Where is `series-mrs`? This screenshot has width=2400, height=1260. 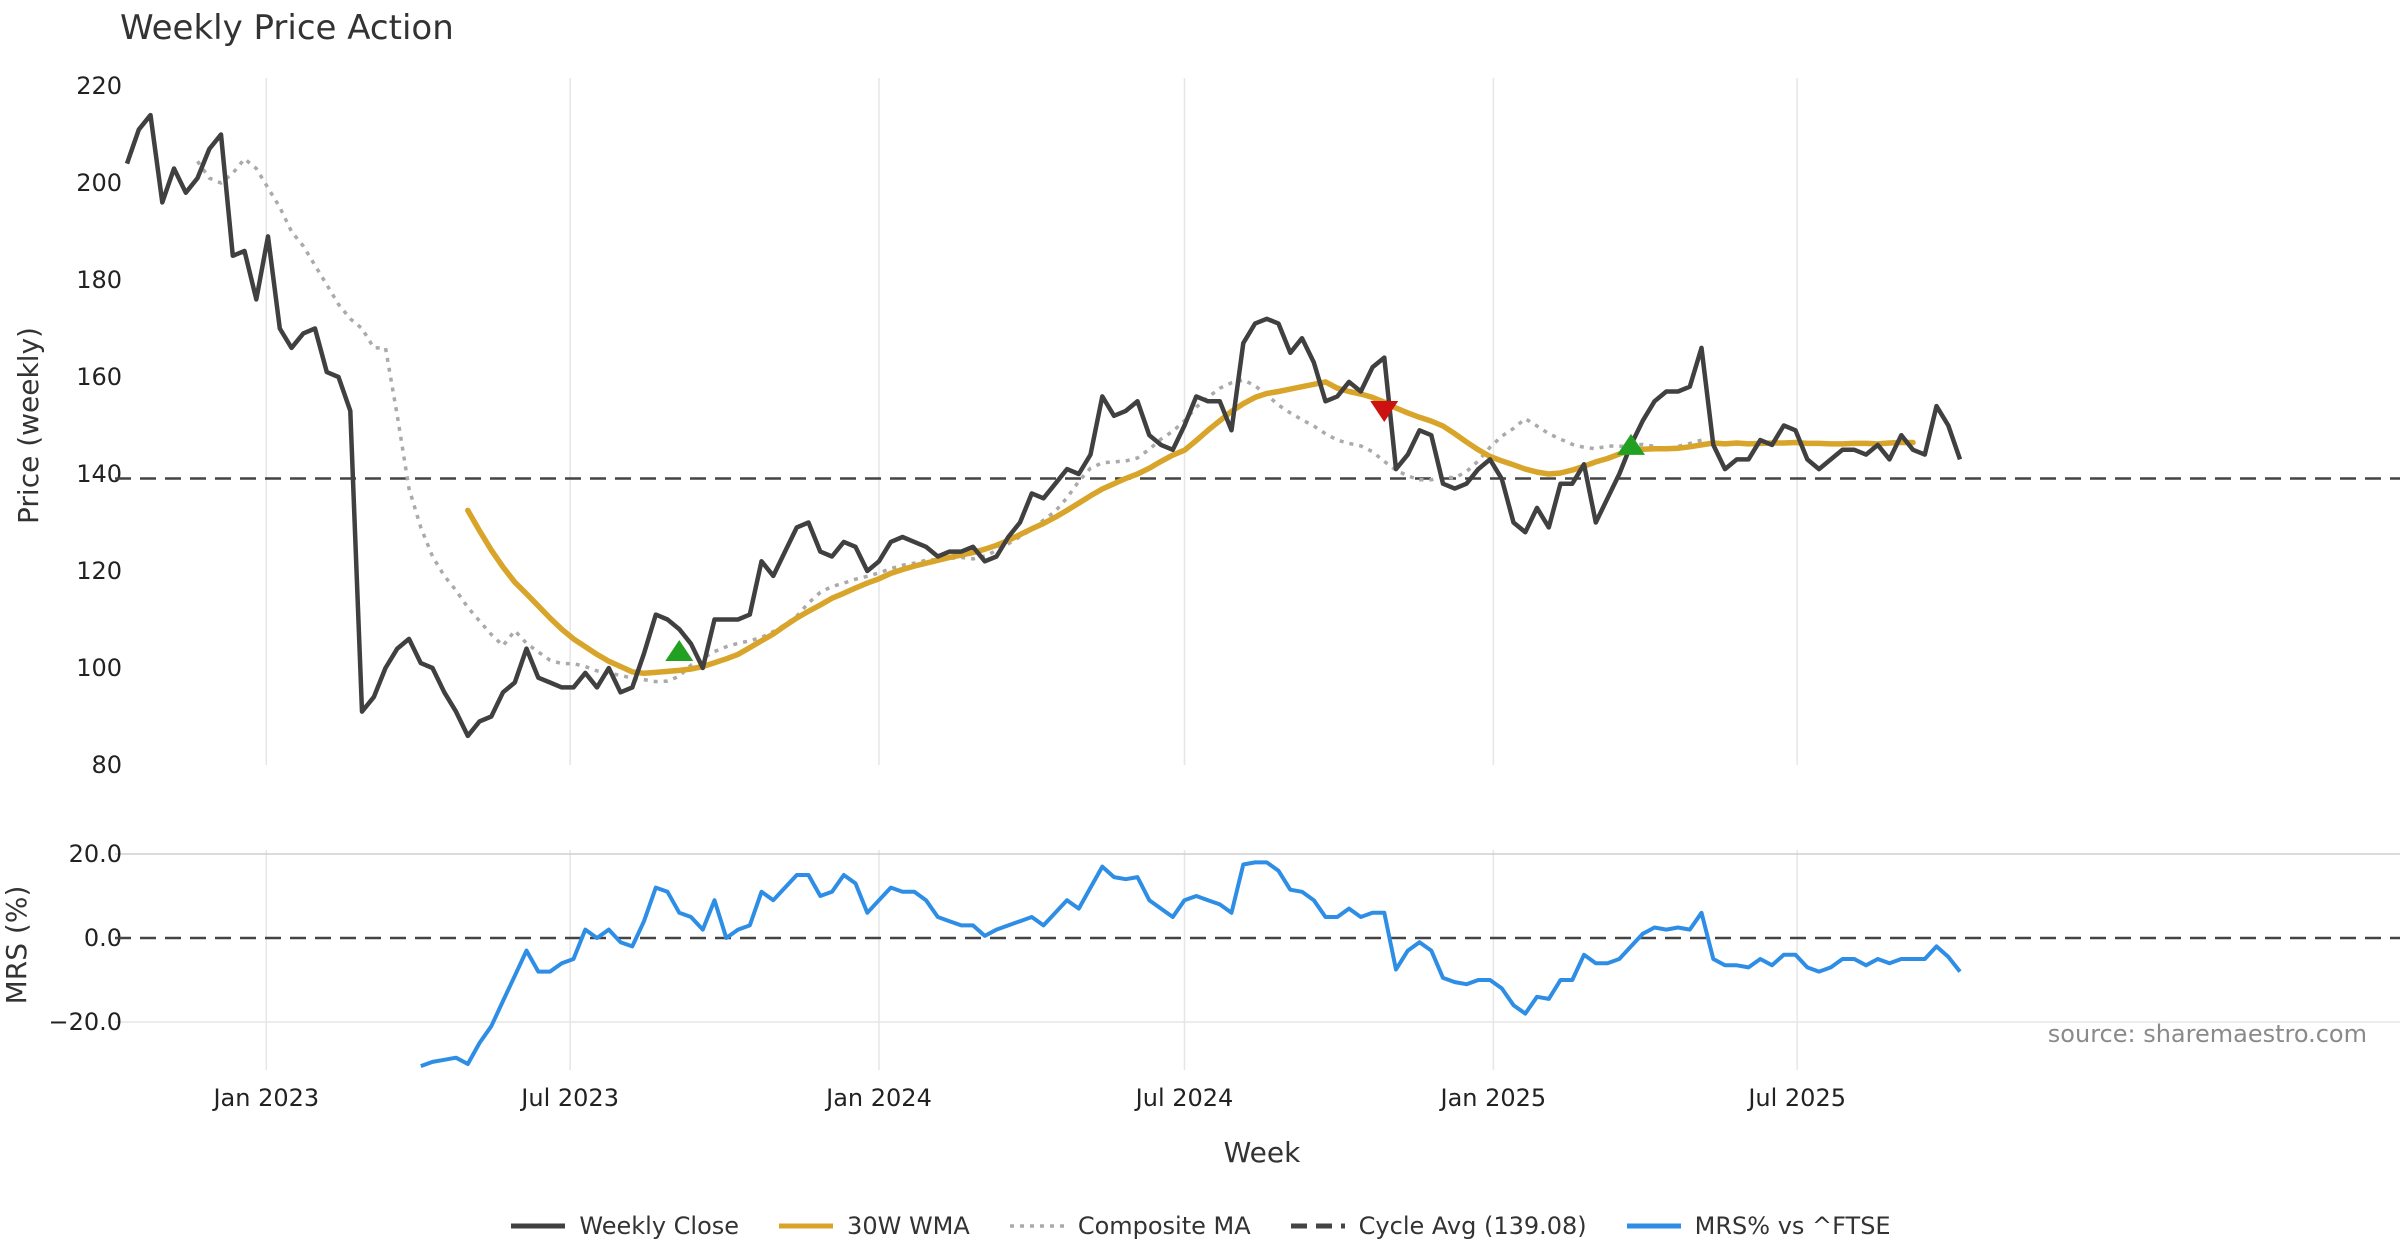 series-mrs is located at coordinates (1191, 964).